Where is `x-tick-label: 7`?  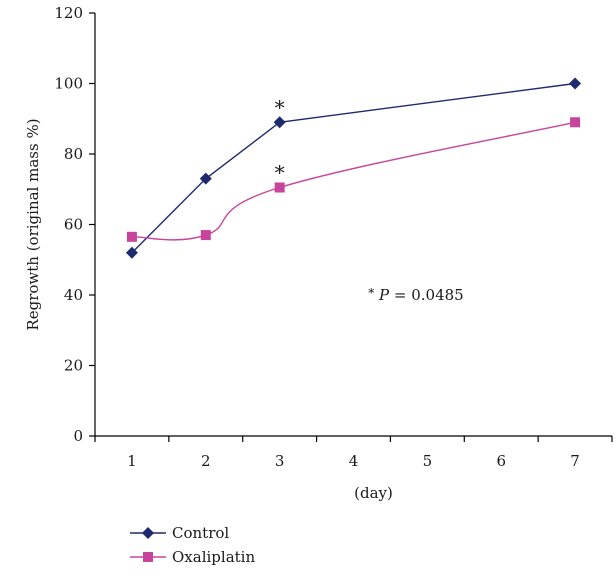
x-tick-label: 7 is located at coordinates (575, 461).